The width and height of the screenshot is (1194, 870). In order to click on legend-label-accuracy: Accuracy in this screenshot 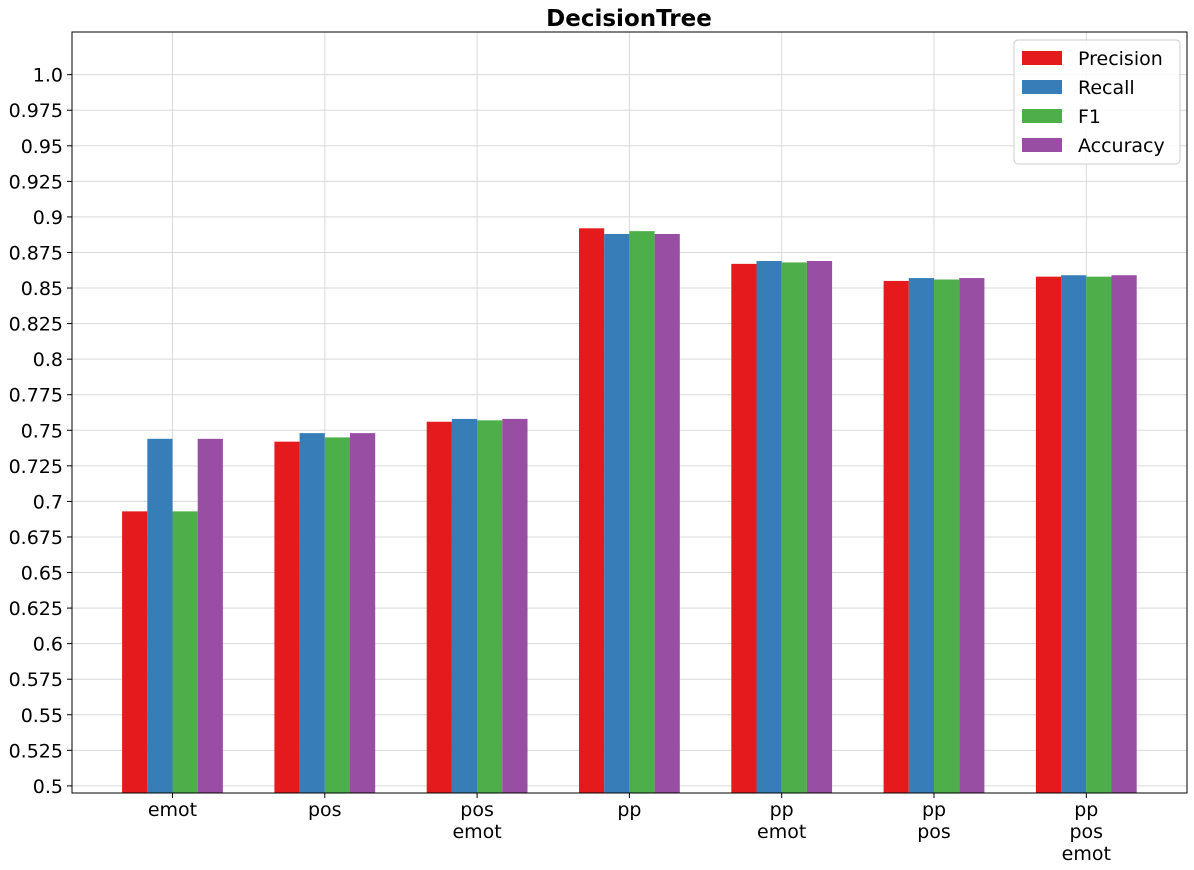, I will do `click(1121, 146)`.